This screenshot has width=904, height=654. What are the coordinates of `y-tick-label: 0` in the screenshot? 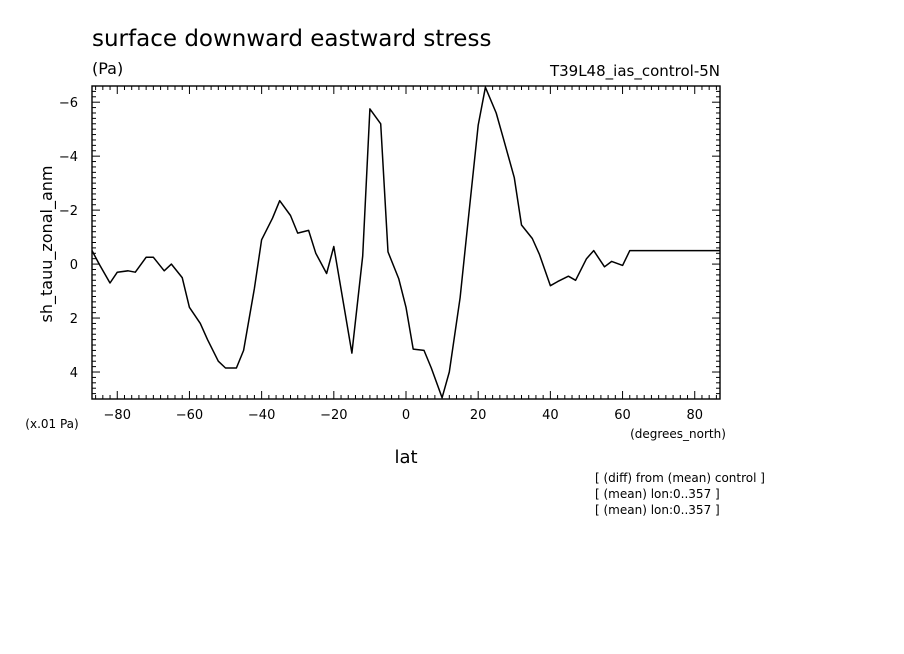 It's located at (74, 265).